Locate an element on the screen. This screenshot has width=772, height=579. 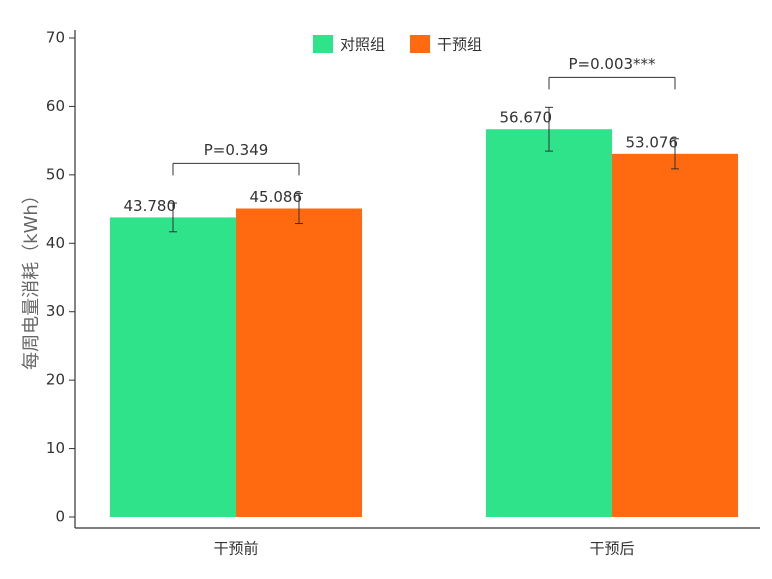
data-label: 53.076 is located at coordinates (652, 142).